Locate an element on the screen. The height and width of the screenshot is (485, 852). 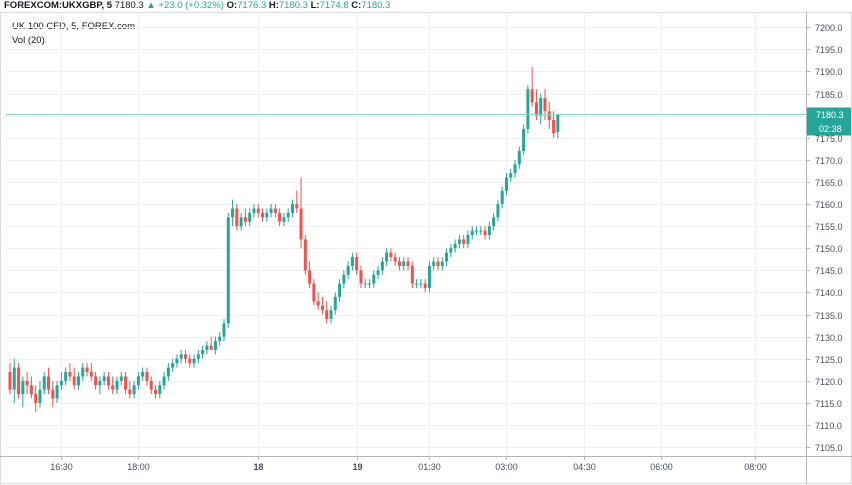
x-tick-label: 16:30 is located at coordinates (61, 467).